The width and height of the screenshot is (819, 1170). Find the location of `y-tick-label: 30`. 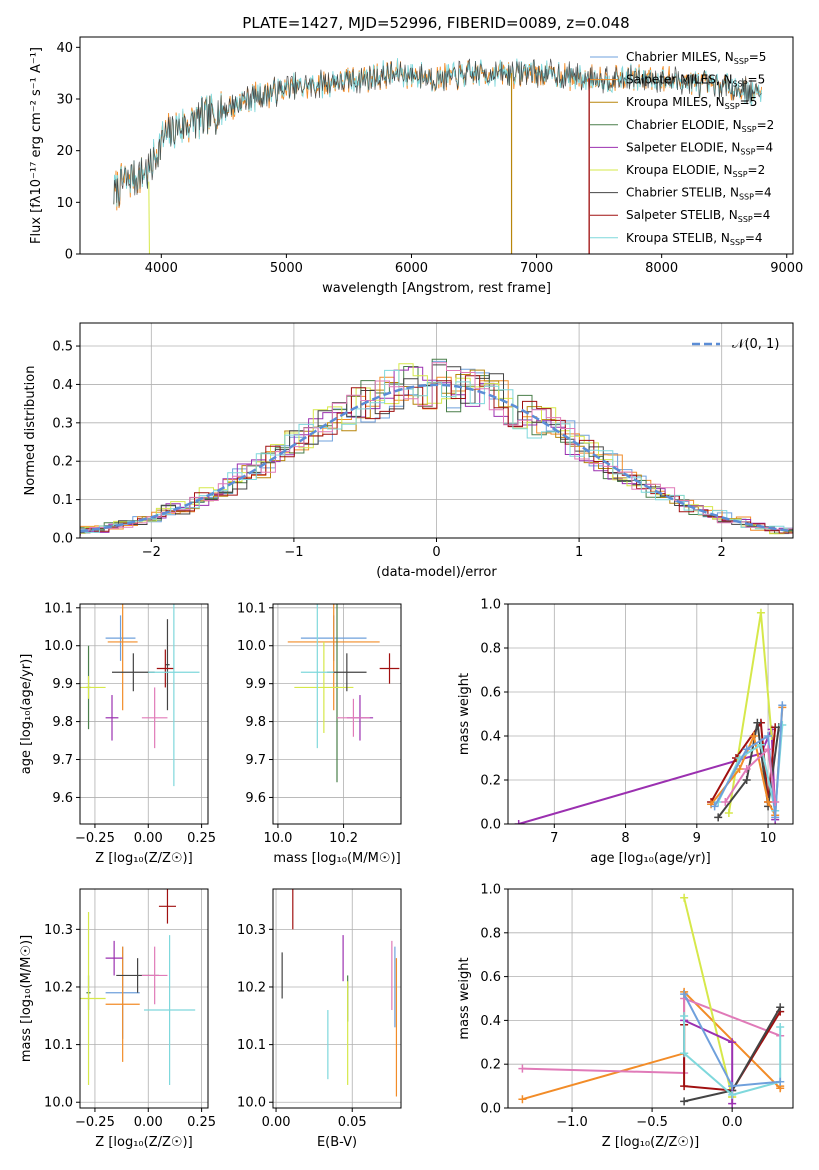

y-tick-label: 30 is located at coordinates (64, 100).